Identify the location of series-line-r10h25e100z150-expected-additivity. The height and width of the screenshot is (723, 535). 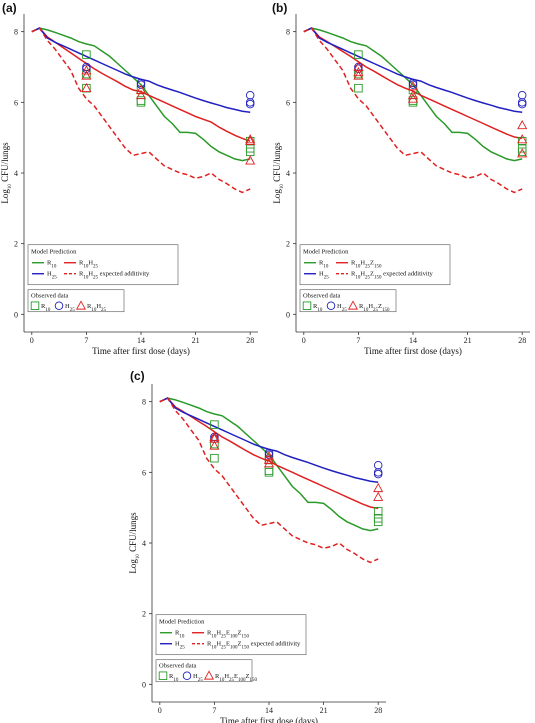
(269, 480).